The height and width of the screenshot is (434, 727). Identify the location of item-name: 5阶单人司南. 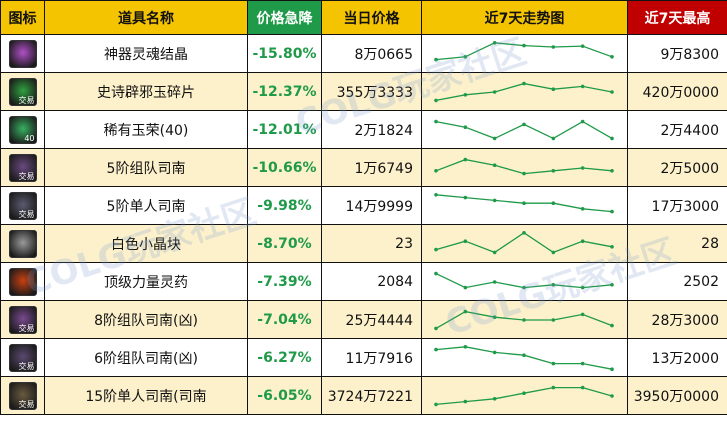
(146, 205).